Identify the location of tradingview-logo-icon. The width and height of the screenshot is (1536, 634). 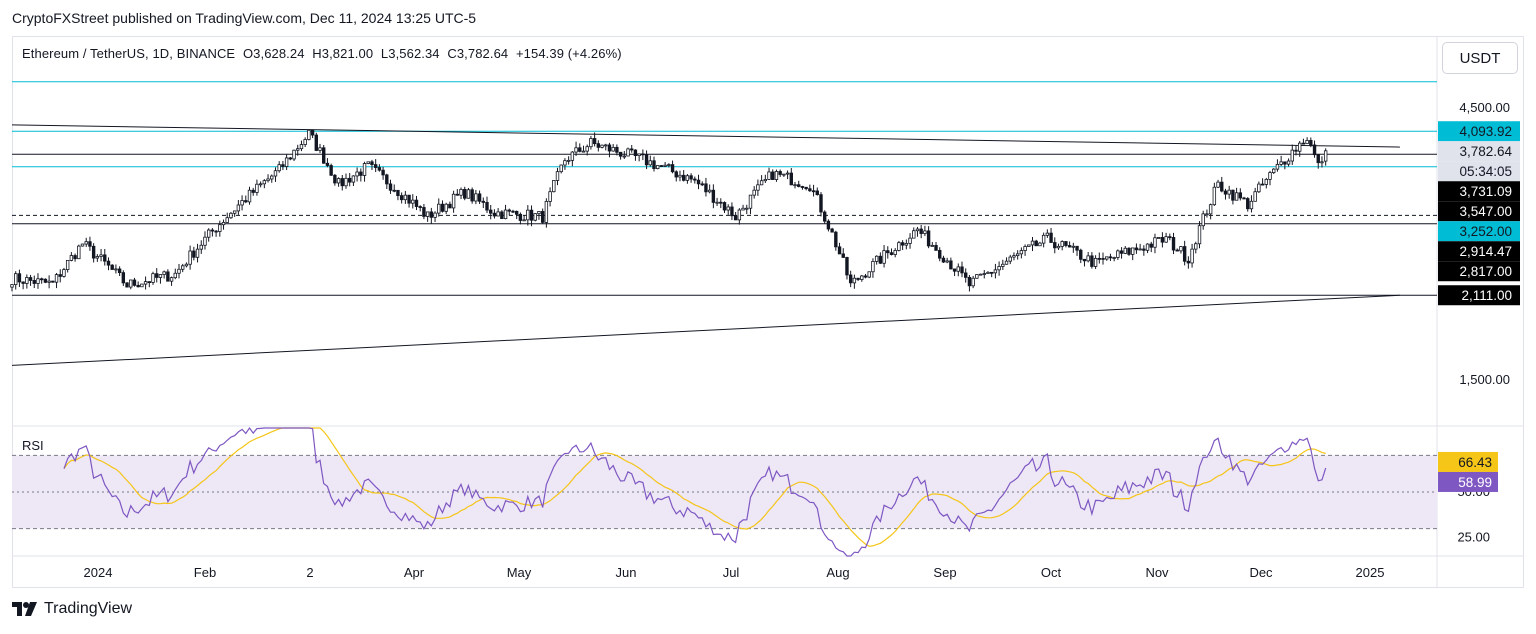
(25, 609).